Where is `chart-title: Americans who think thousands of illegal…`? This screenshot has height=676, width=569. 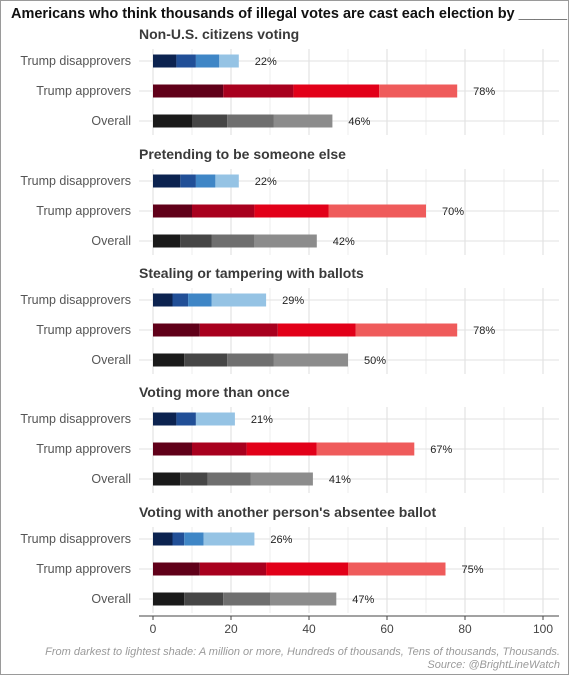
chart-title: Americans who think thousands of illegal… is located at coordinates (289, 14).